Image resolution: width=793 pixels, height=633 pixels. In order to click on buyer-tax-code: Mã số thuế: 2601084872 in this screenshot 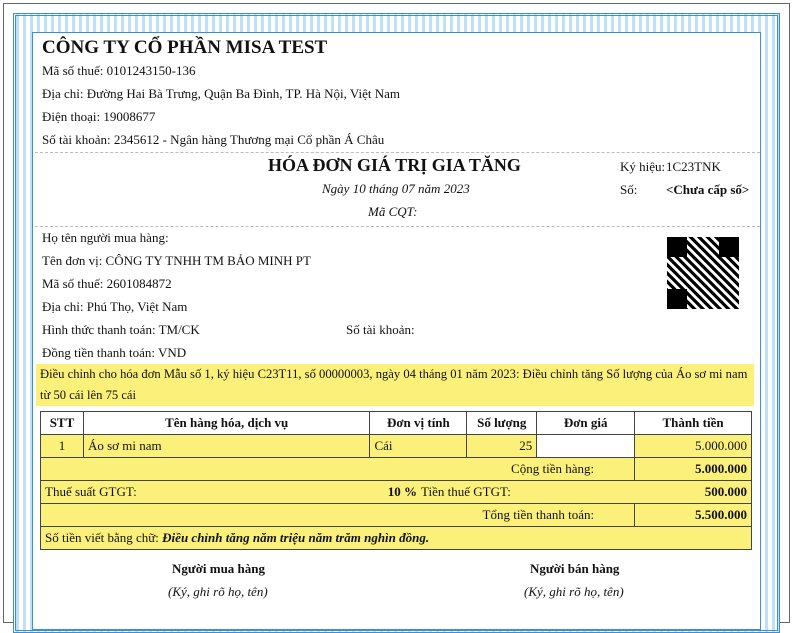, I will do `click(107, 283)`.